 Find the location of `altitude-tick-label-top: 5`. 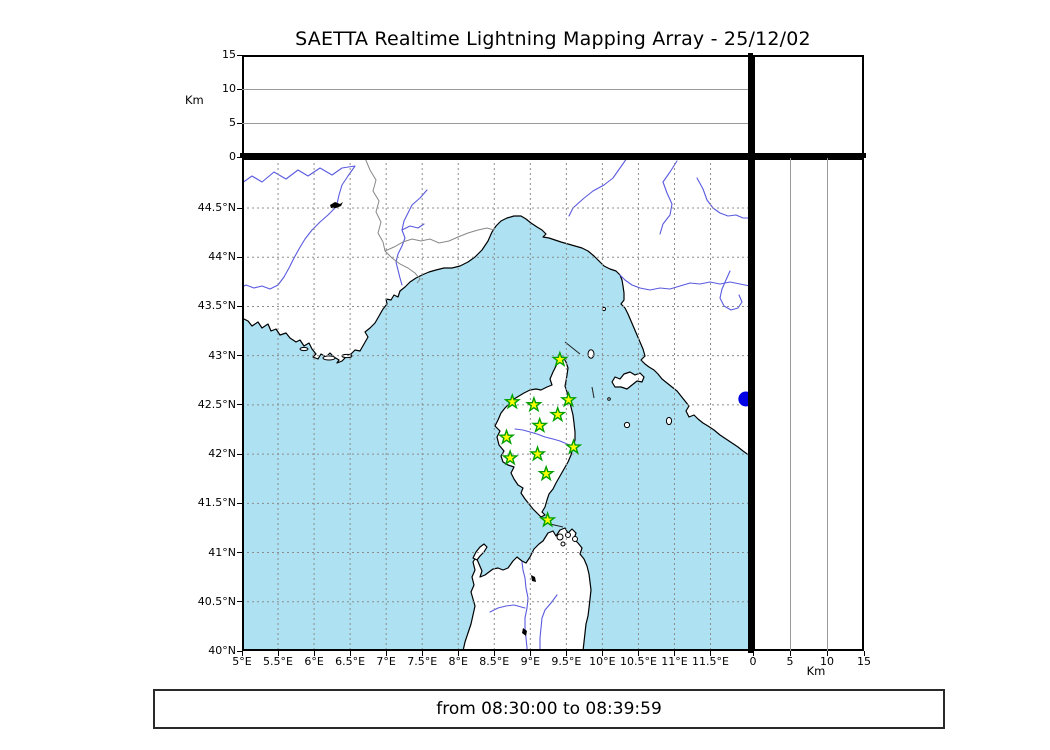

altitude-tick-label-top: 5 is located at coordinates (232, 122).